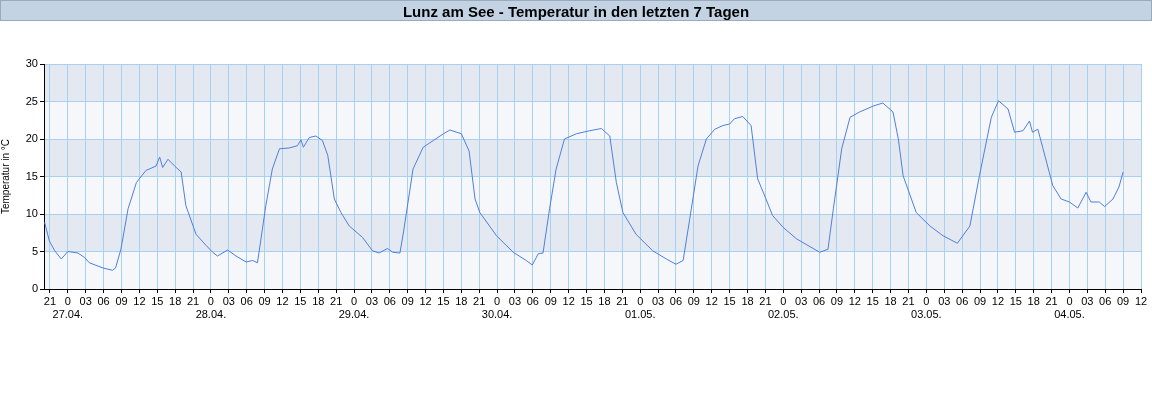 Image resolution: width=1152 pixels, height=400 pixels. Describe the element at coordinates (34, 250) in the screenshot. I see `y-tick-label: 5` at that location.